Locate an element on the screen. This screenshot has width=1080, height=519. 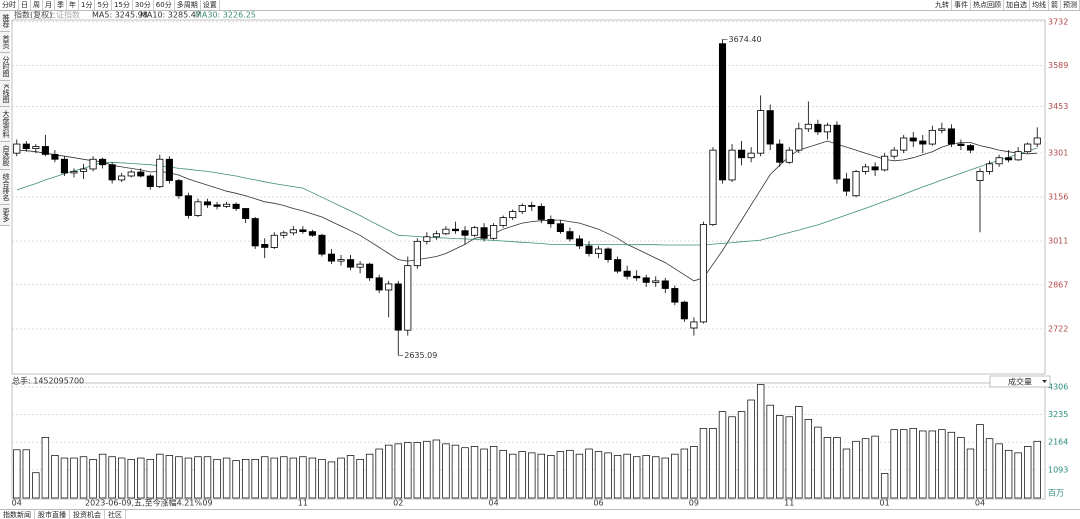
chart-title: 指数(复权) is located at coordinates (33, 15).